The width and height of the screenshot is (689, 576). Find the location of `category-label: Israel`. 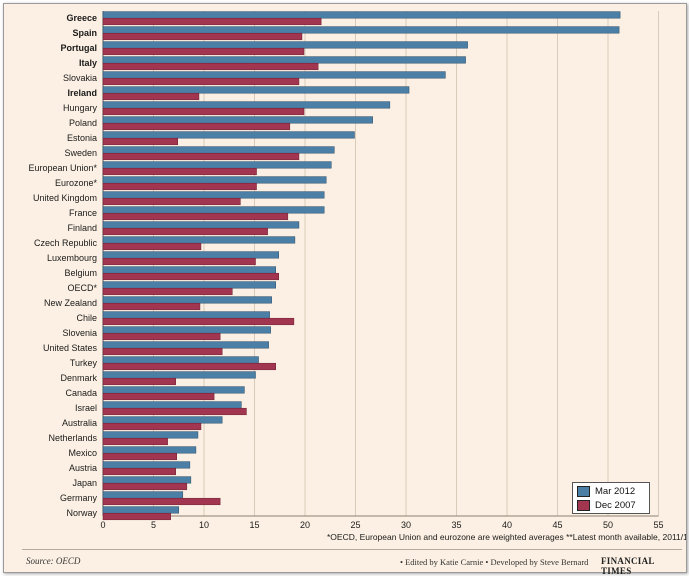

category-label: Israel is located at coordinates (86, 408).